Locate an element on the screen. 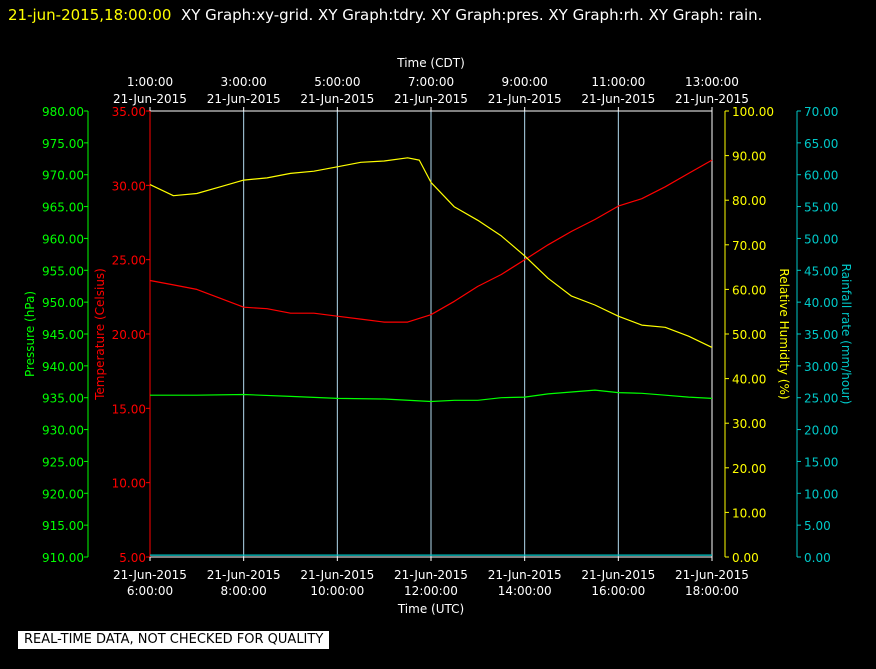  pressure-tick-label: 945.00 is located at coordinates (63, 335).